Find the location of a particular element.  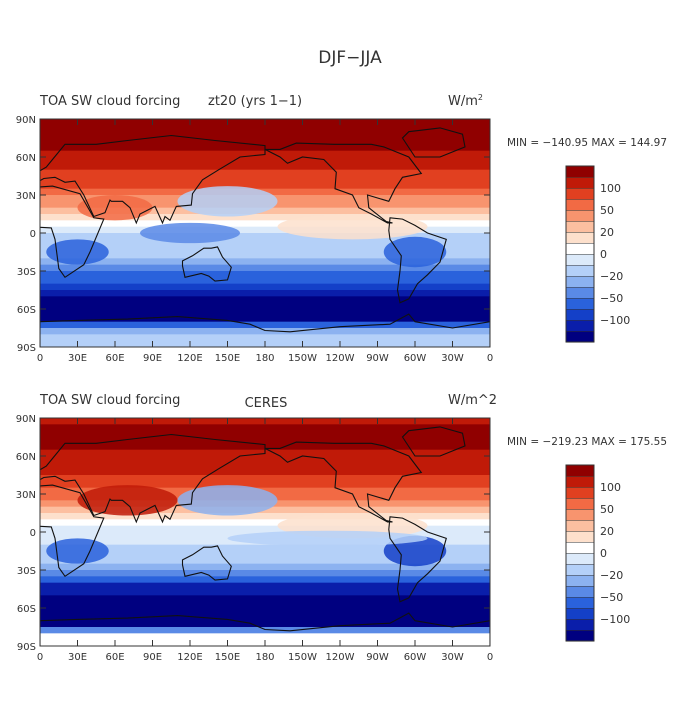

min-max-stats: MIN = −219.23 MAX = 175.55 is located at coordinates (587, 442).